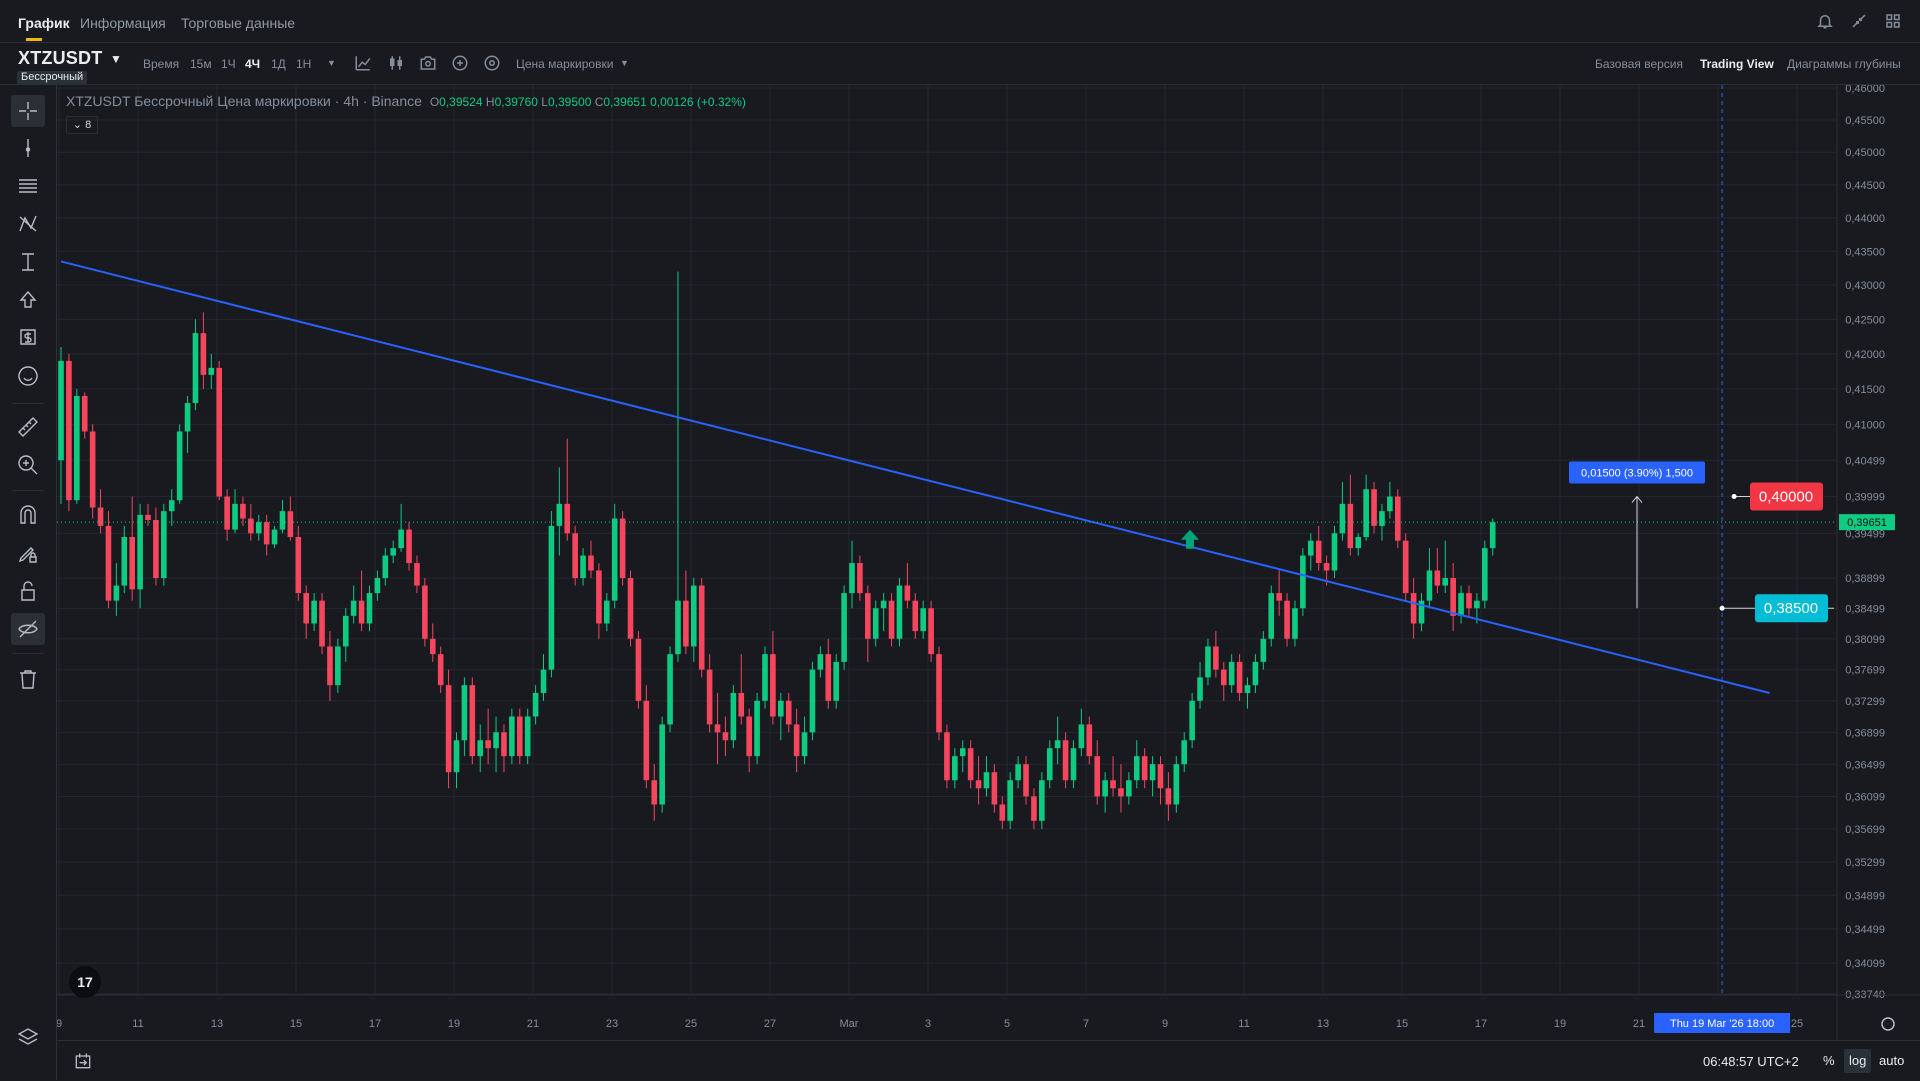 The height and width of the screenshot is (1081, 1920). I want to click on interval-more-chevron-icon: ▼, so click(331, 63).